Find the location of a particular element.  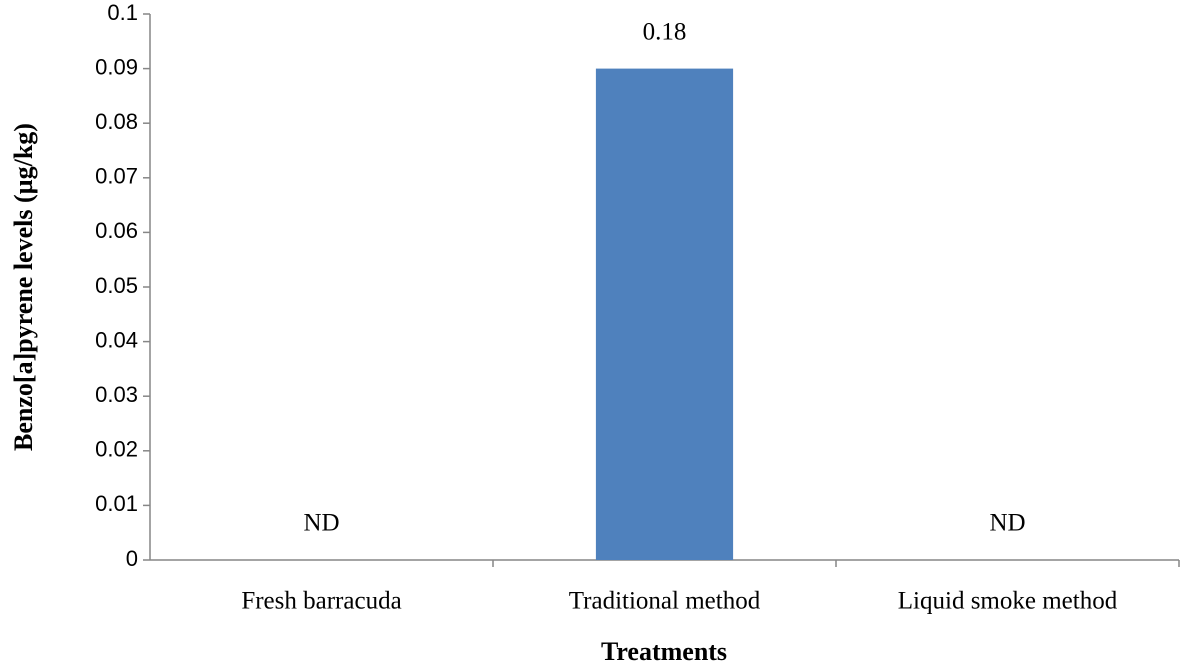

y-tick-label: 0.1 is located at coordinates (122, 12).